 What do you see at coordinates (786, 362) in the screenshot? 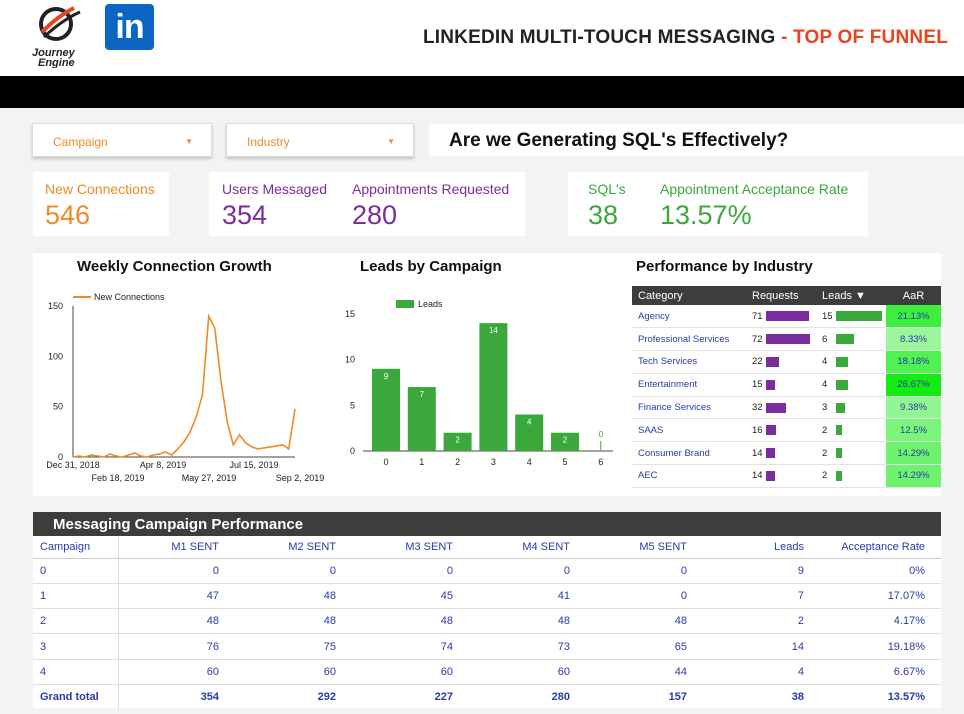
I see `table-row: Tech Services 22 4 18.18%` at bounding box center [786, 362].